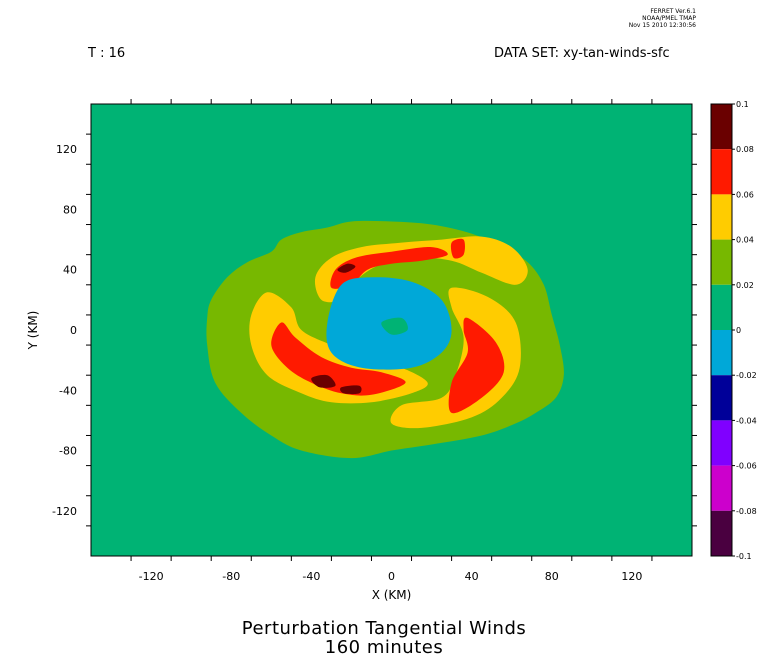 This screenshot has height=662, width=768. Describe the element at coordinates (457, 248) in the screenshot. I see `contour-region-upper-red-blob` at that location.